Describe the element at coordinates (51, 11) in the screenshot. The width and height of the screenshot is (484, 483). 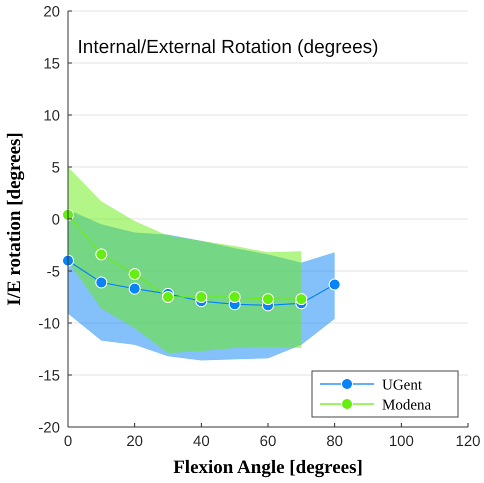
I see `y-tick-label: 20` at that location.